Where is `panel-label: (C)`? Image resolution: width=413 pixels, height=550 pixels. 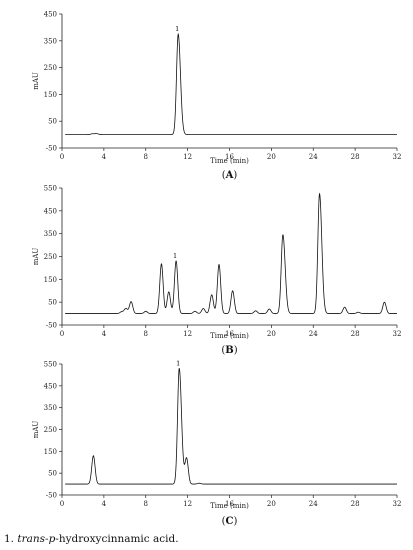 panel-label: (C) is located at coordinates (230, 521).